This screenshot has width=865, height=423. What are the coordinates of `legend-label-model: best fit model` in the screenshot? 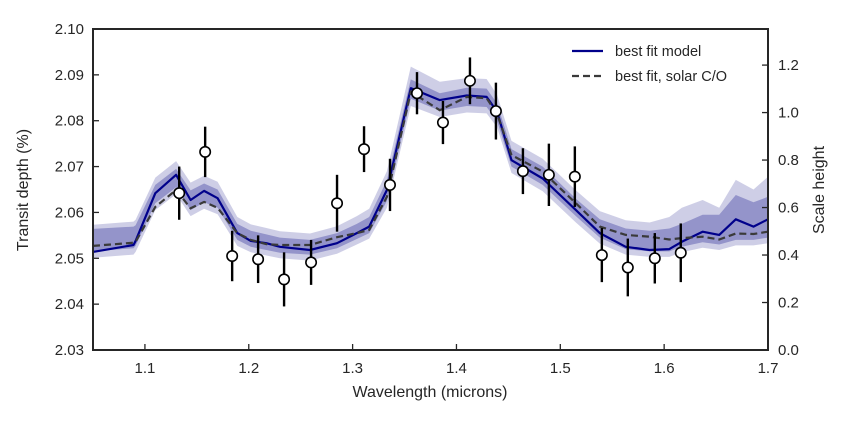 It's located at (658, 52).